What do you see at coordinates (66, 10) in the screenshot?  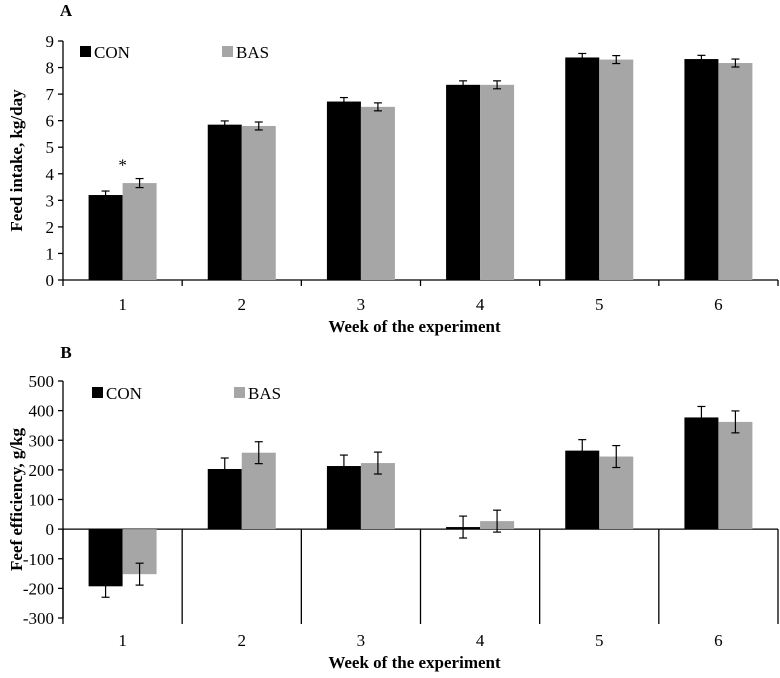 I see `panel-letter: A` at bounding box center [66, 10].